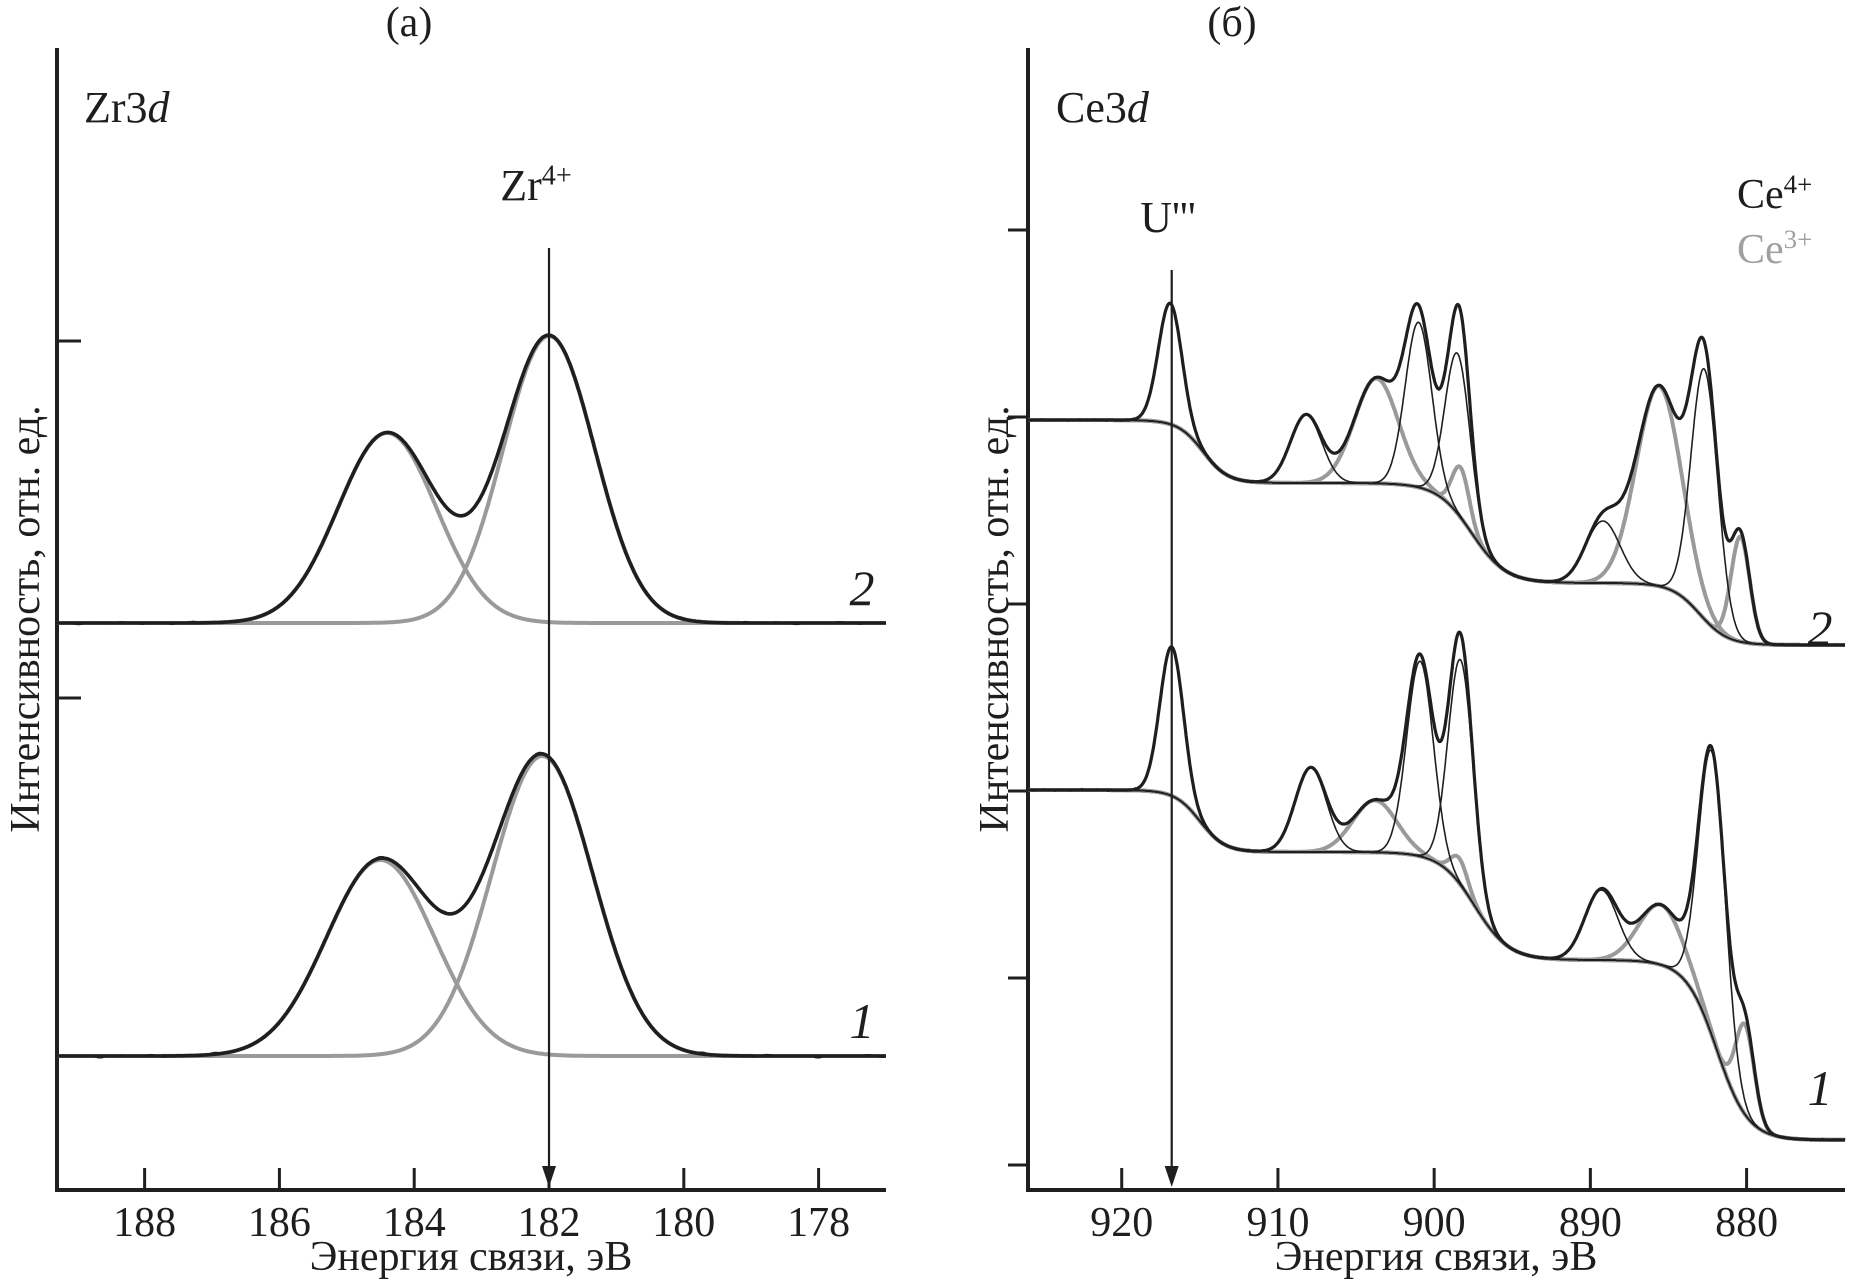 The width and height of the screenshot is (1849, 1283). What do you see at coordinates (158, 107) in the screenshot?
I see `species-a-orbital: d` at bounding box center [158, 107].